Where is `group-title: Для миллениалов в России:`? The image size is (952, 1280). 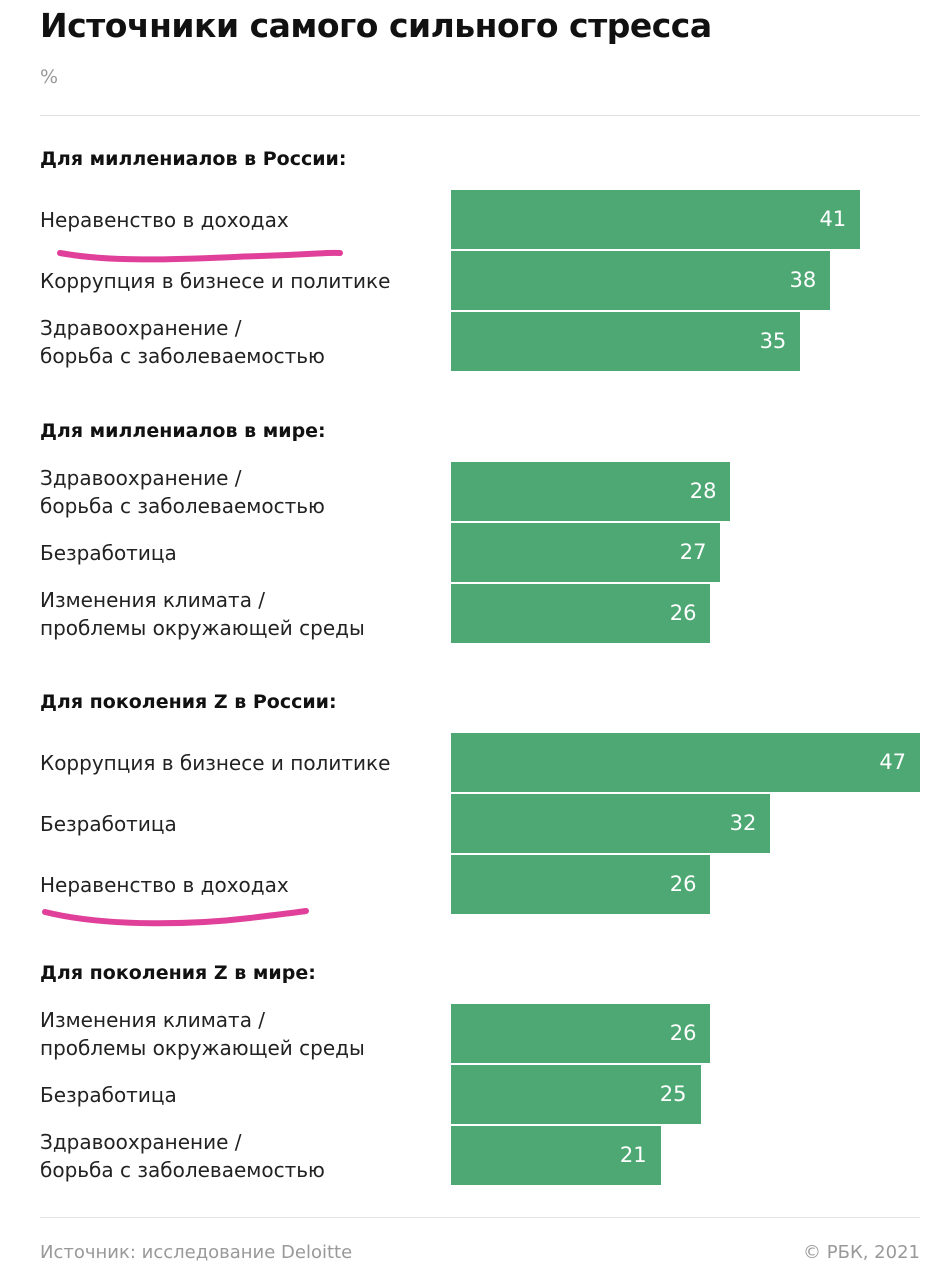
group-title: Для миллениалов в России: is located at coordinates (193, 159).